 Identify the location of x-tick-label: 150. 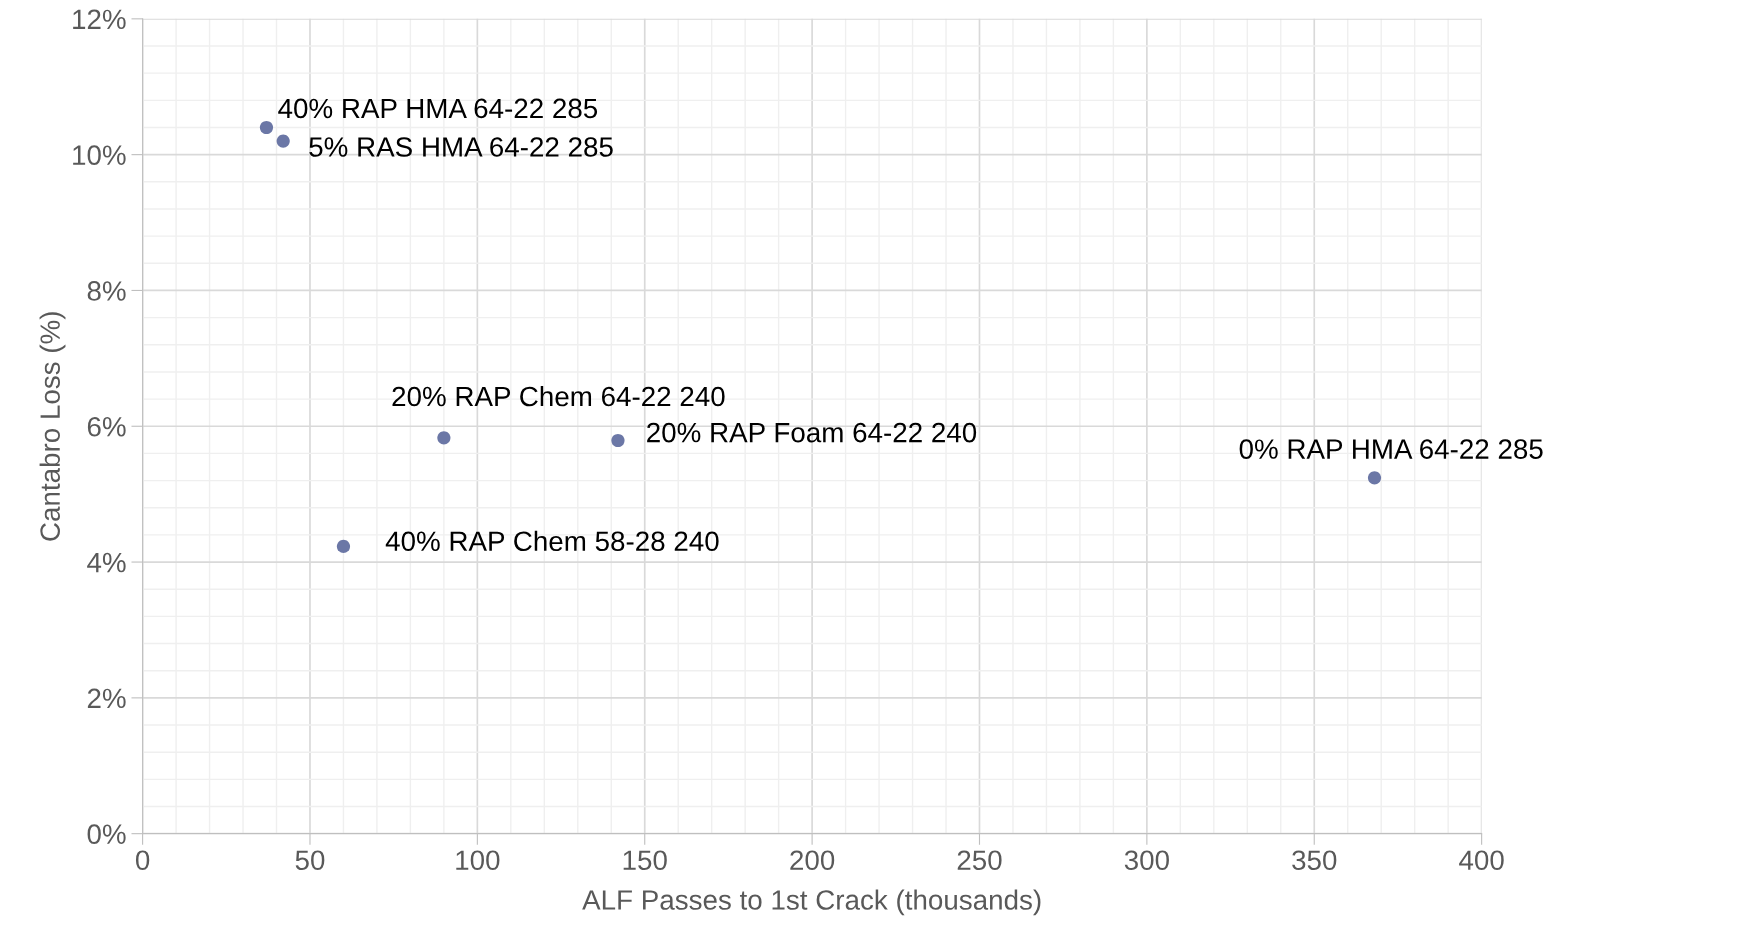
(645, 860).